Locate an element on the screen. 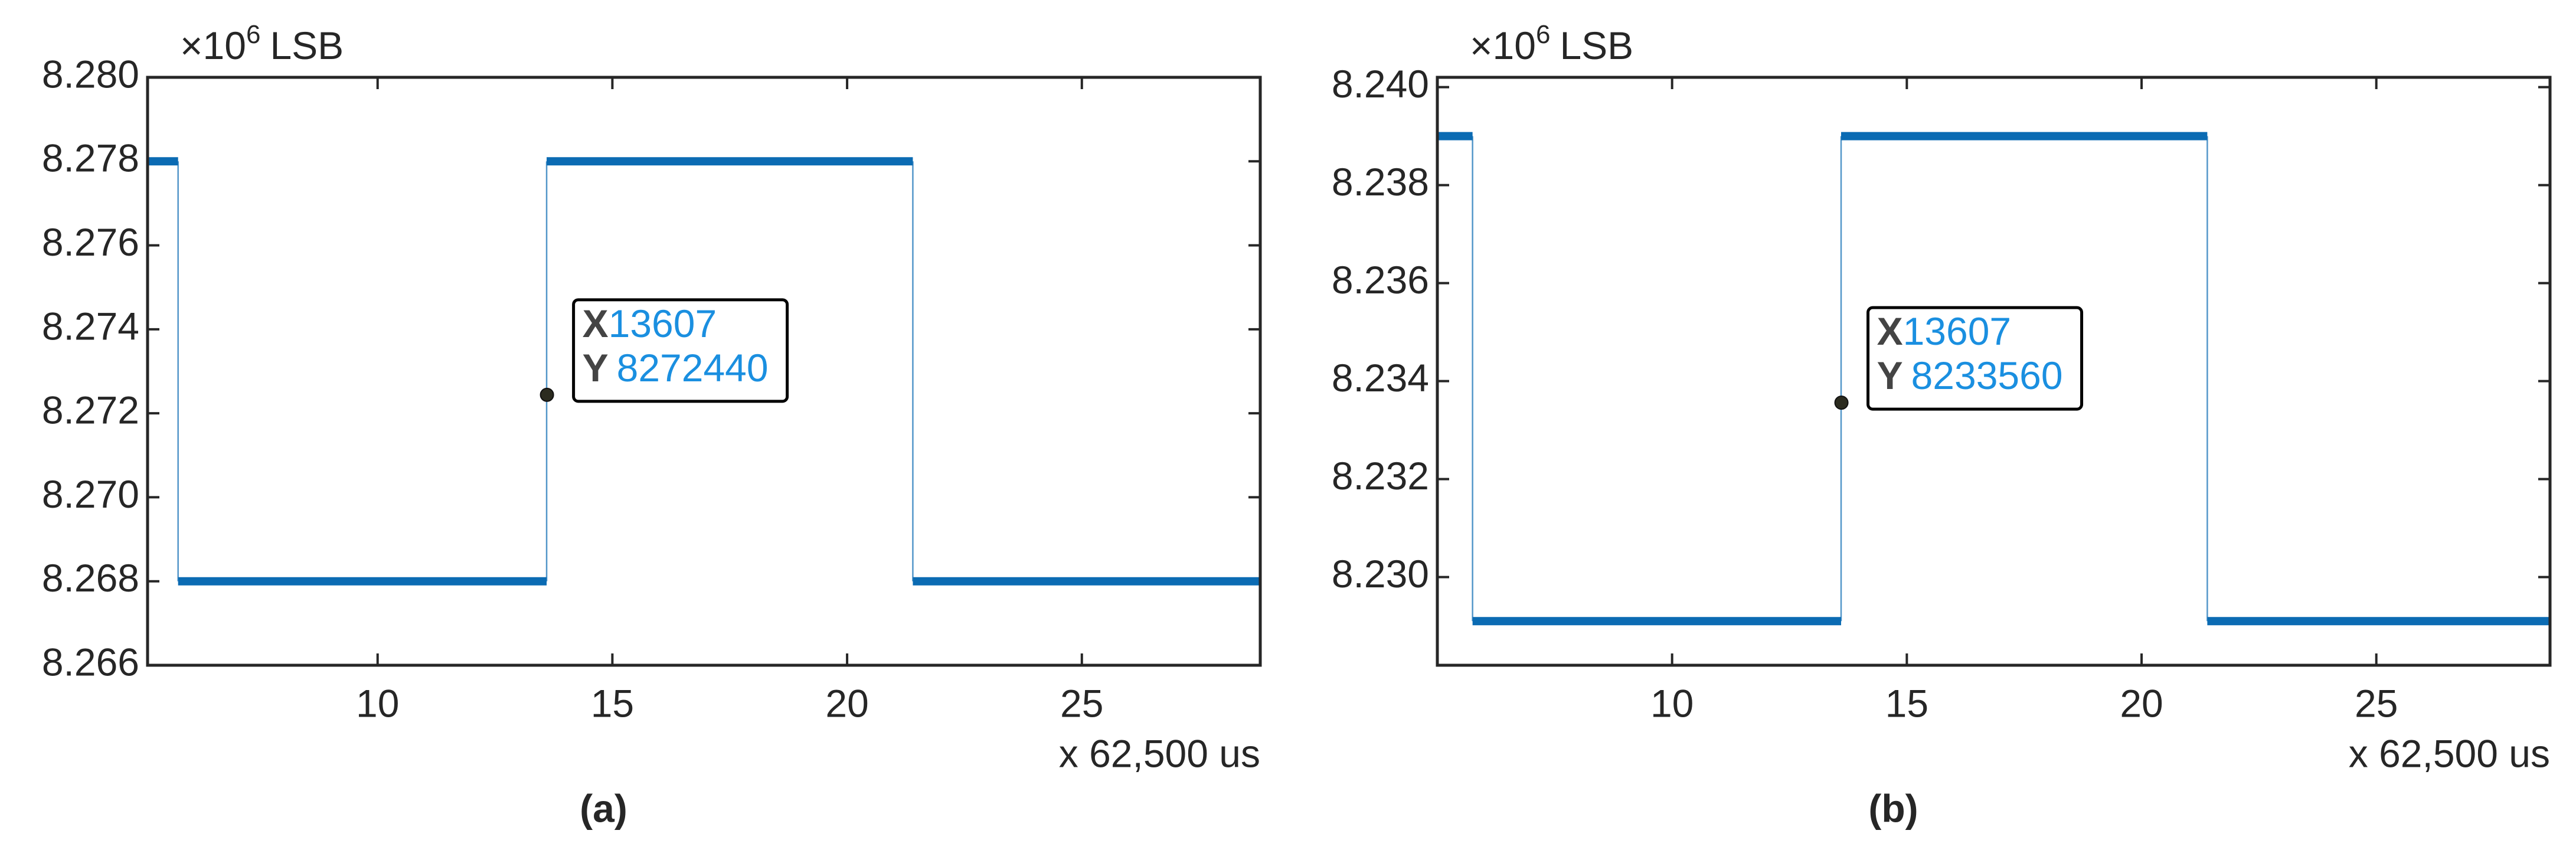 Image resolution: width=2576 pixels, height=863 pixels. y-tick-label: 8.276 is located at coordinates (90, 242).